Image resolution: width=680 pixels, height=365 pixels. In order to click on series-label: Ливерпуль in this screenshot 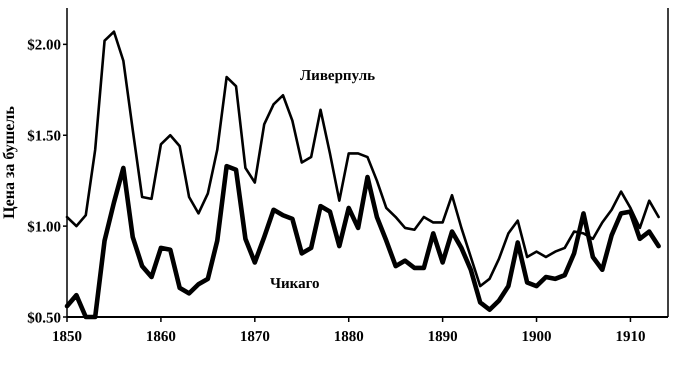, I will do `click(338, 76)`.